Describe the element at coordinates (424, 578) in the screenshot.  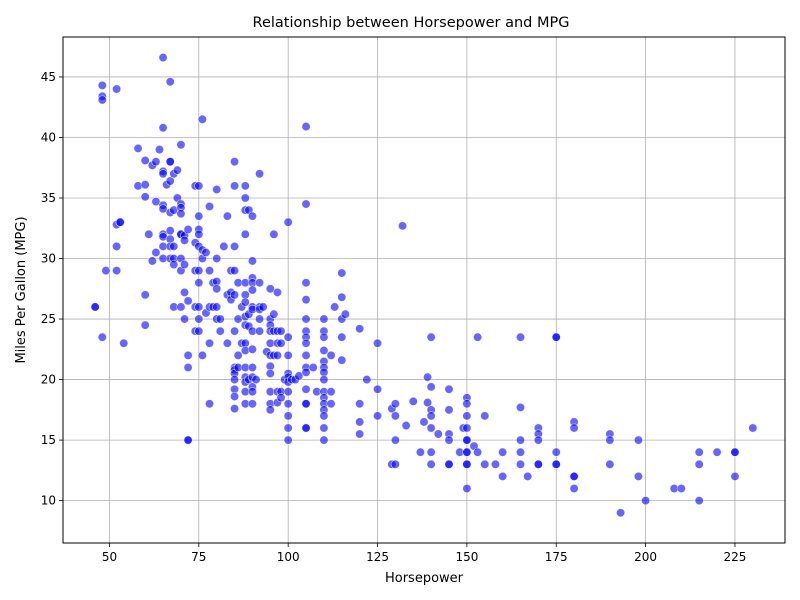
I see `x-axis-label: Horsepower` at that location.